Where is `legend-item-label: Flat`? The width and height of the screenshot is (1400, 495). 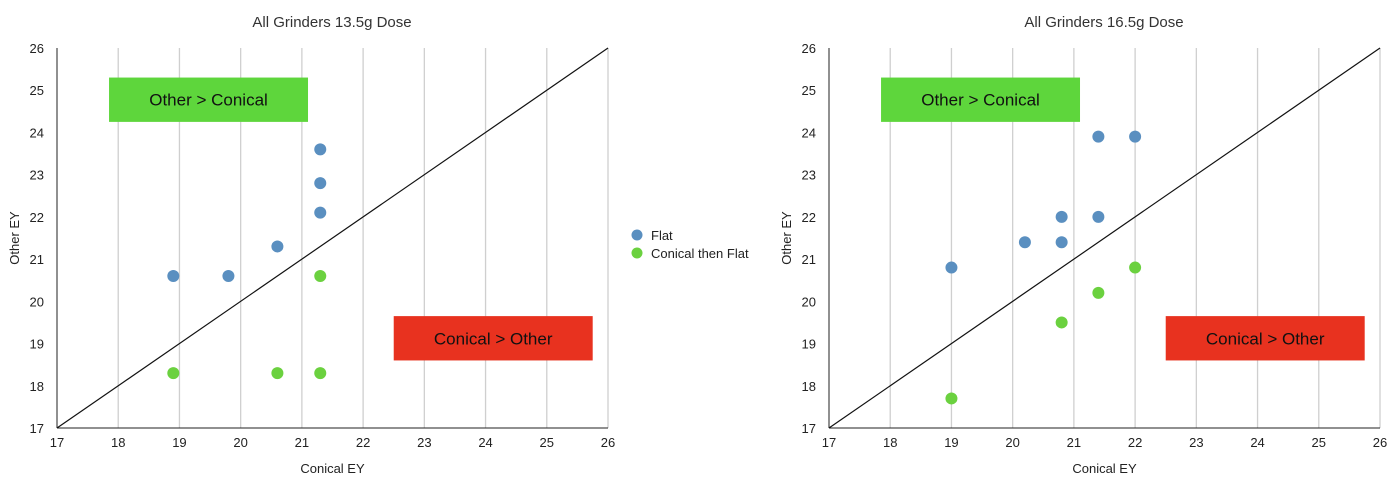 legend-item-label: Flat is located at coordinates (662, 235).